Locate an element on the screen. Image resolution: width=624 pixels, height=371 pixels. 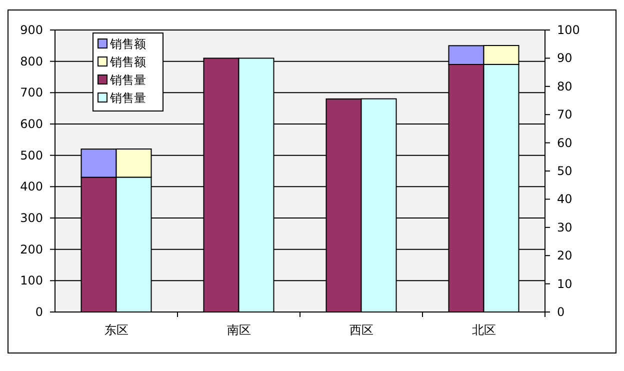
y2-tick-label: 80 is located at coordinates (564, 86).